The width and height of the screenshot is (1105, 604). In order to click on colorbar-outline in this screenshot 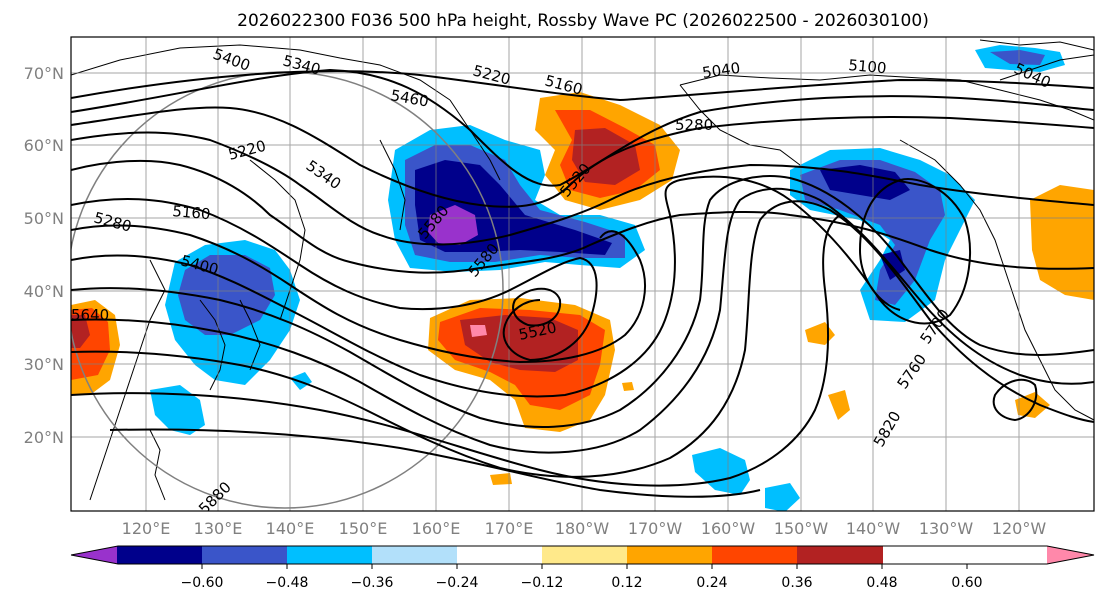, I will do `click(582, 555)`.